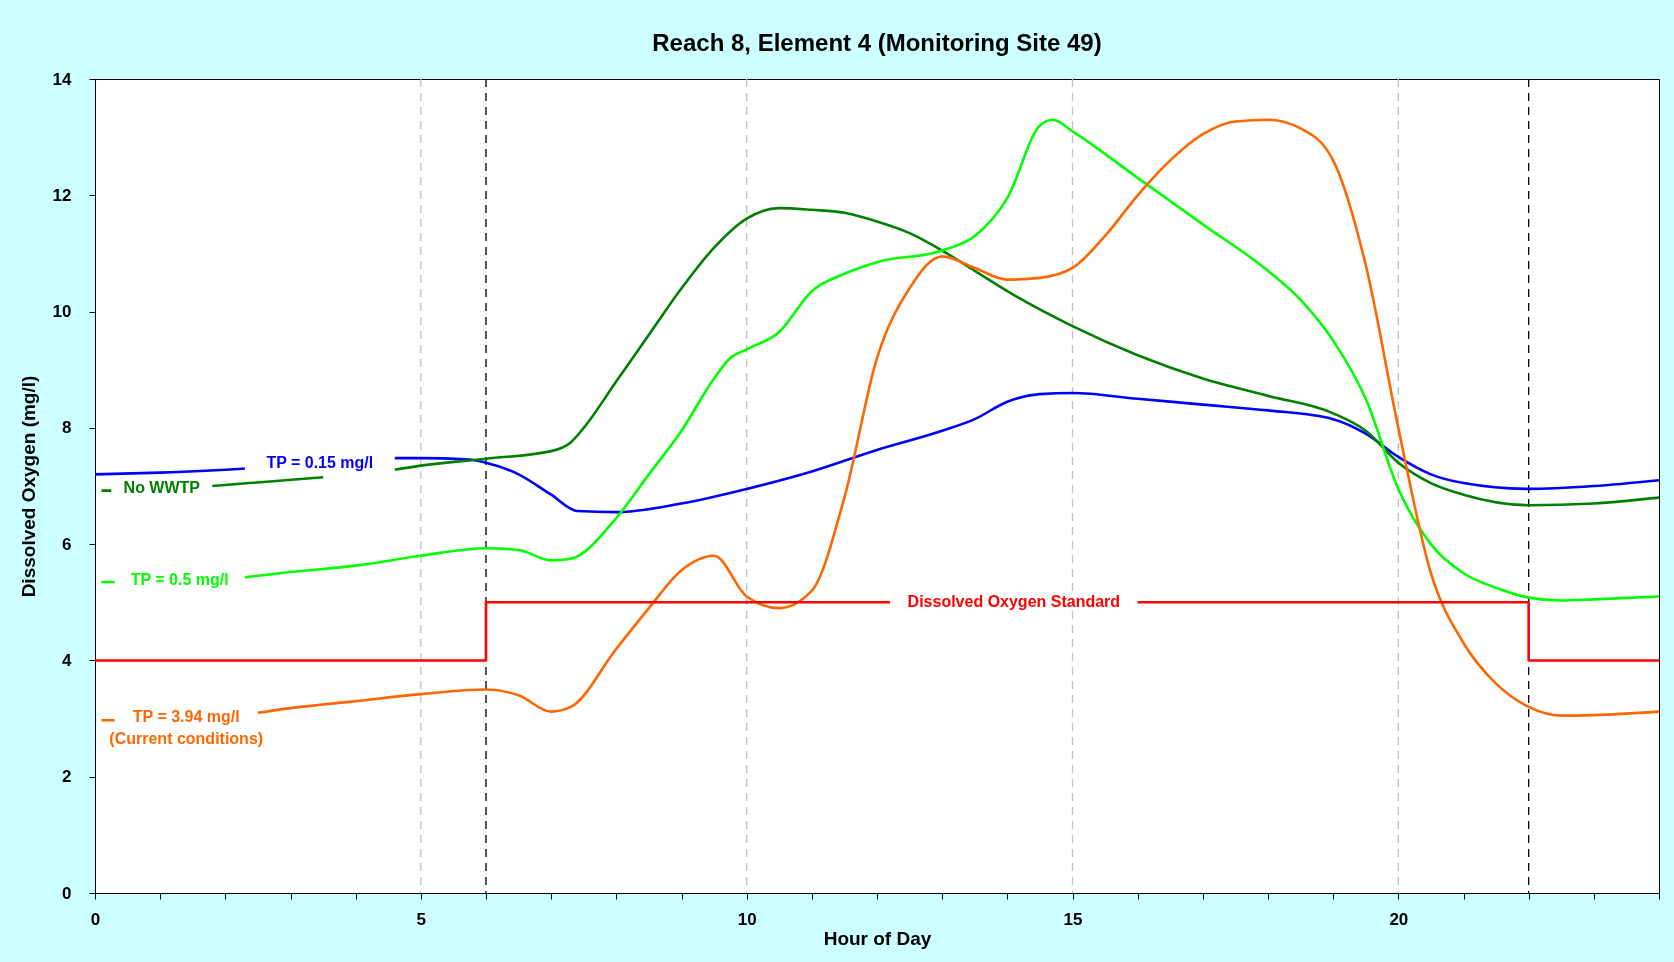 The height and width of the screenshot is (962, 1674). What do you see at coordinates (1399, 919) in the screenshot?
I see `x-tick-label: 20` at bounding box center [1399, 919].